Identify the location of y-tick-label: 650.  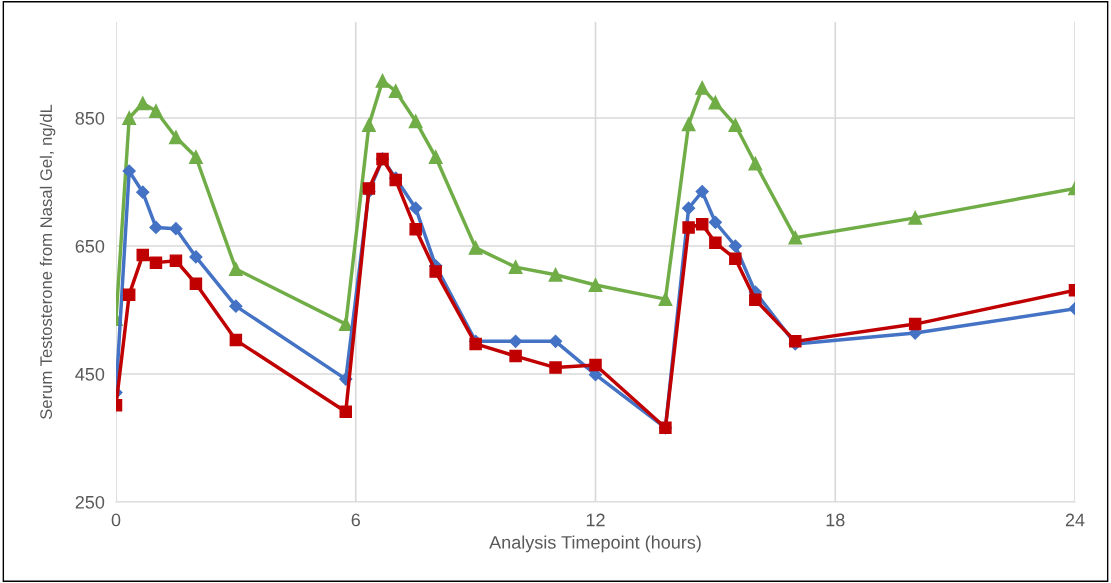
(90, 246).